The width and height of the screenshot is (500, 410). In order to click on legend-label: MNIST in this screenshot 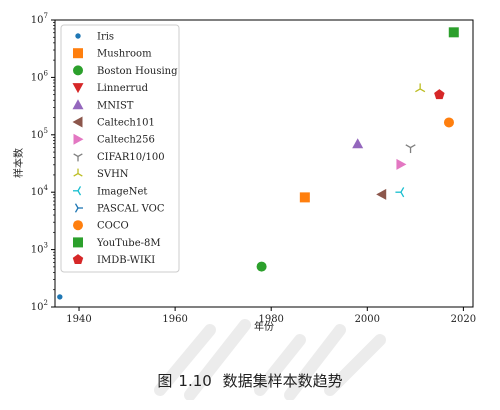, I will do `click(115, 105)`.